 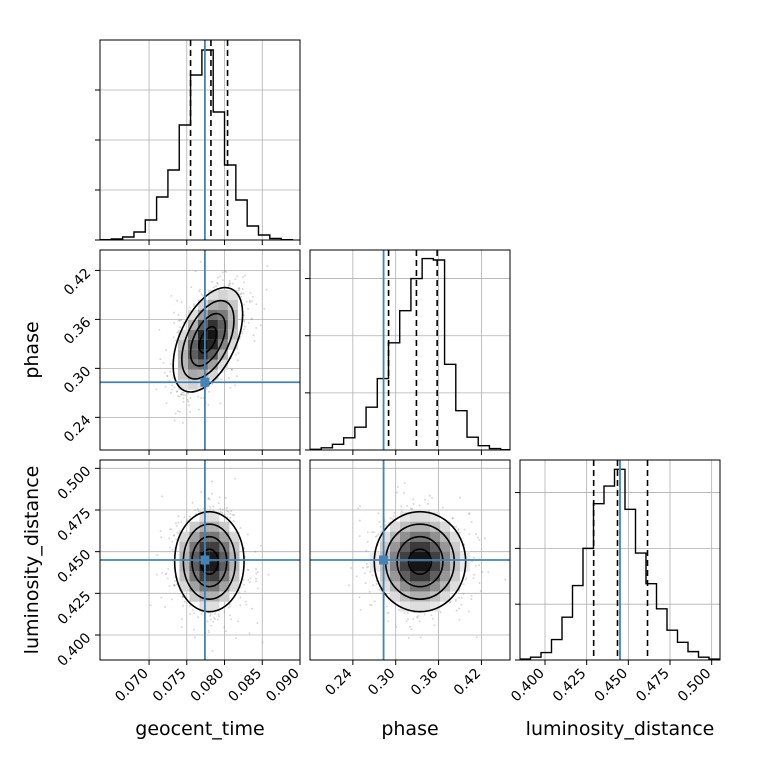 I want to click on x-tick-label: 0.085, so click(x=245, y=686).